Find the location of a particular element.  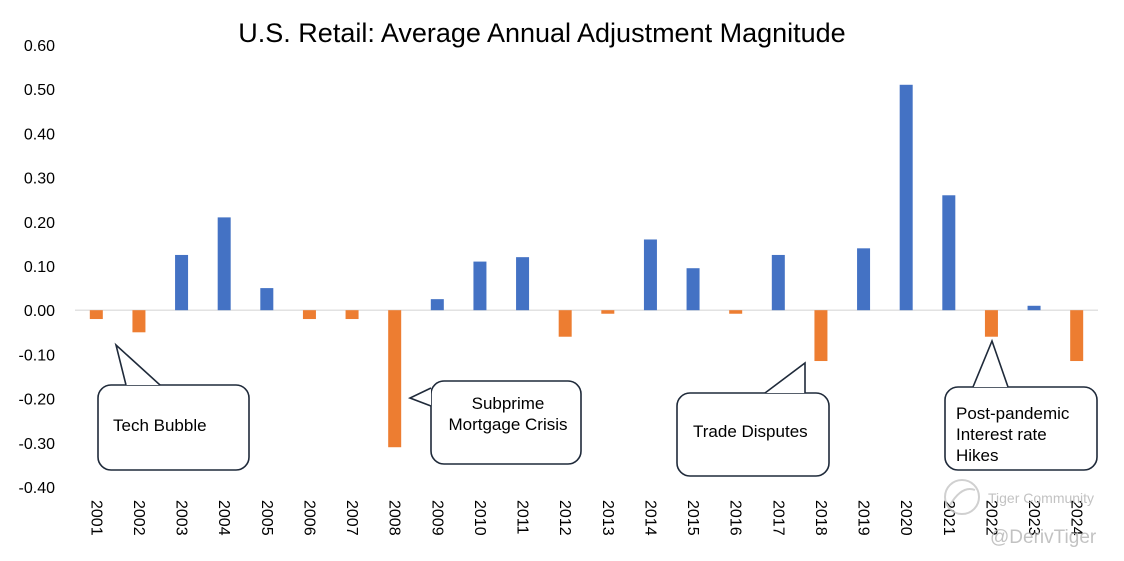

bar-2003 is located at coordinates (182, 282).